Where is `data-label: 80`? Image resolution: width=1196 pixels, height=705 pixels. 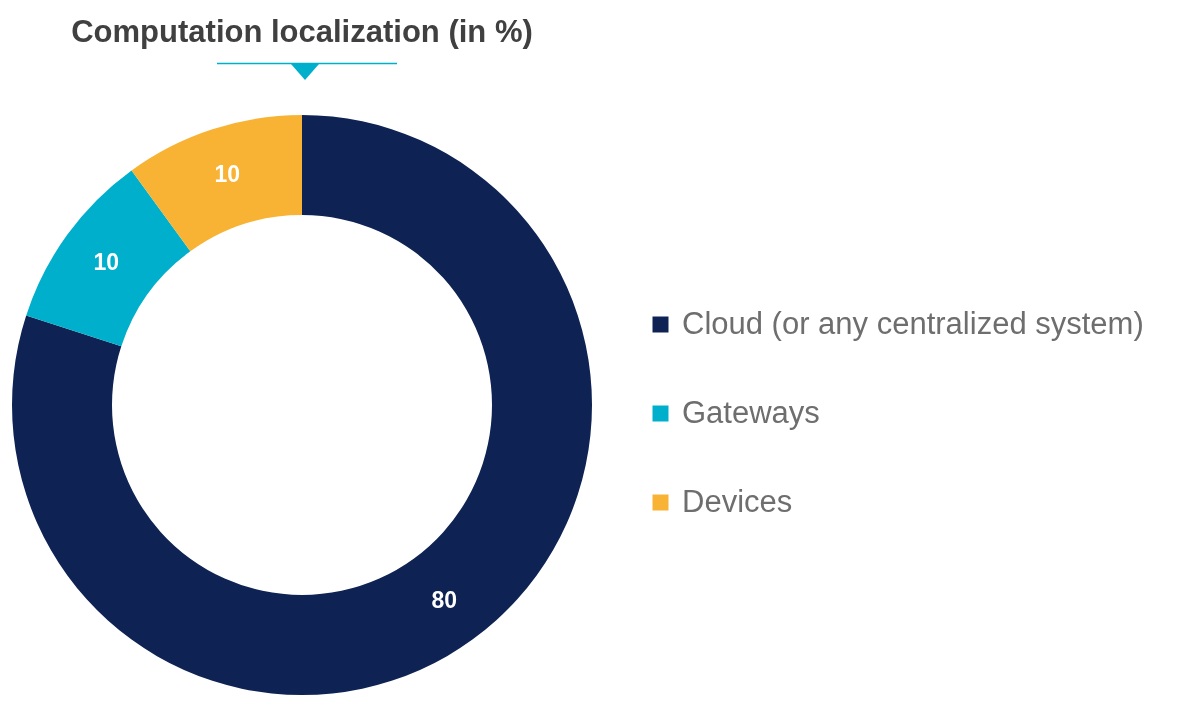
data-label: 80 is located at coordinates (444, 599).